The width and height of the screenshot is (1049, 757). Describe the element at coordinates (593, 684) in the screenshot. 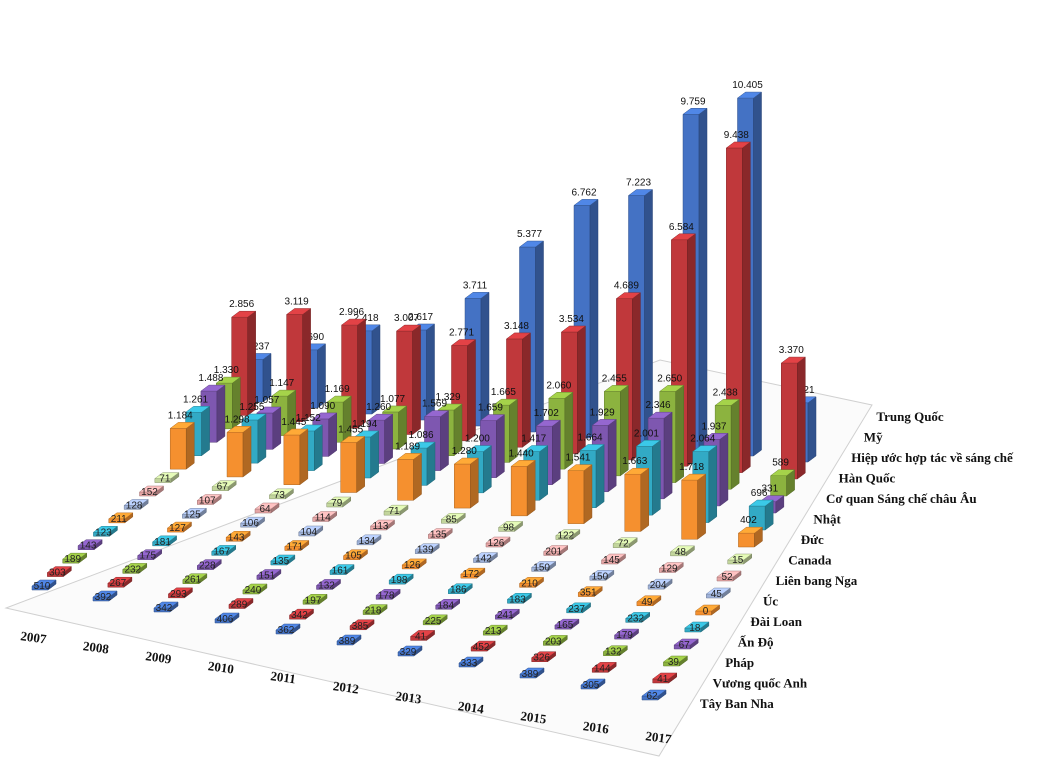

I see `bar-0-9: 305` at that location.